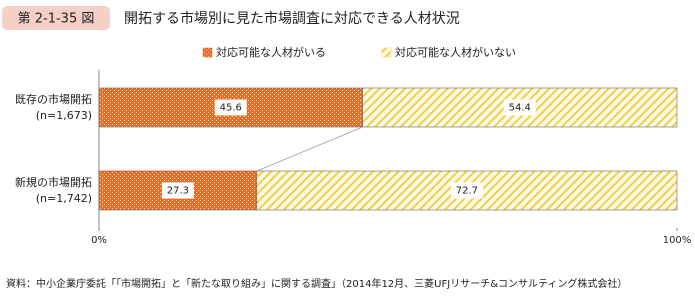  I want to click on connector-line, so click(309, 149).